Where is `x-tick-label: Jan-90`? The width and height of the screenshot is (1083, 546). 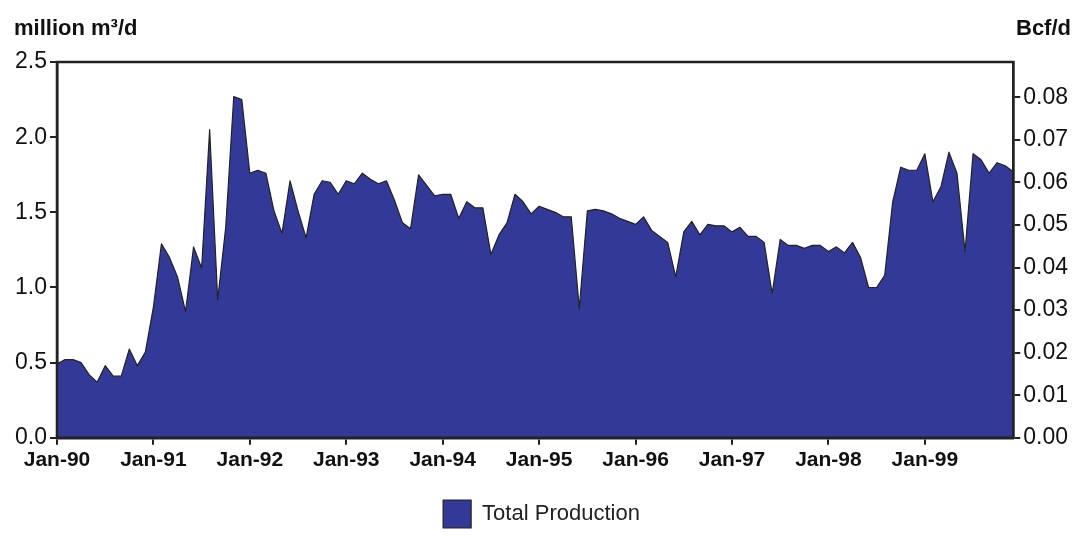
x-tick-label: Jan-90 is located at coordinates (57, 459).